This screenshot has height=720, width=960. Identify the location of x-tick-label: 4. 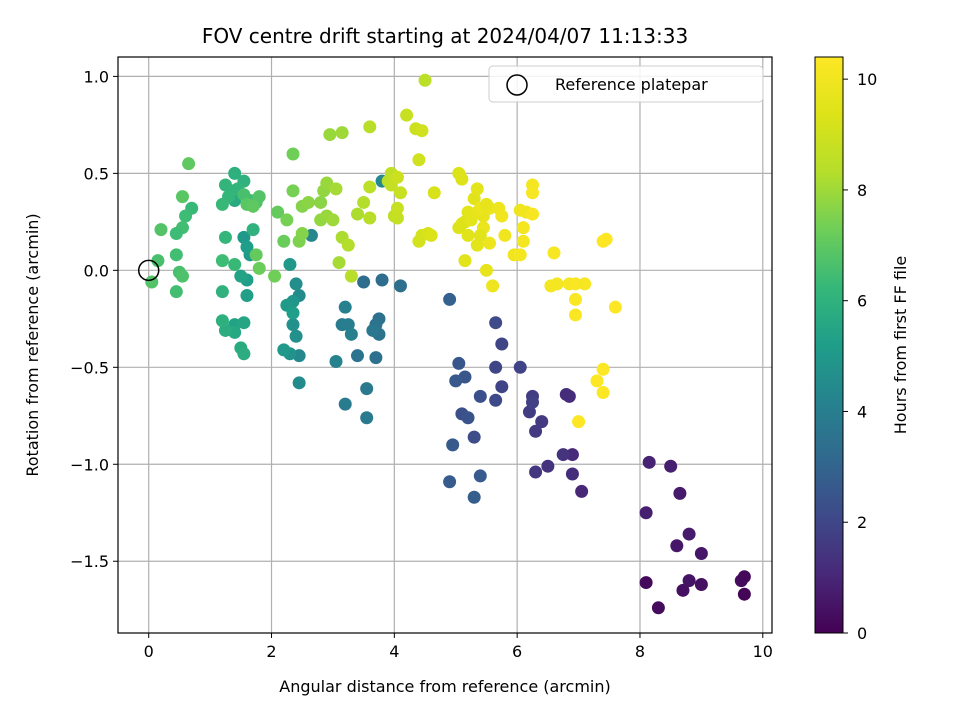
(394, 651).